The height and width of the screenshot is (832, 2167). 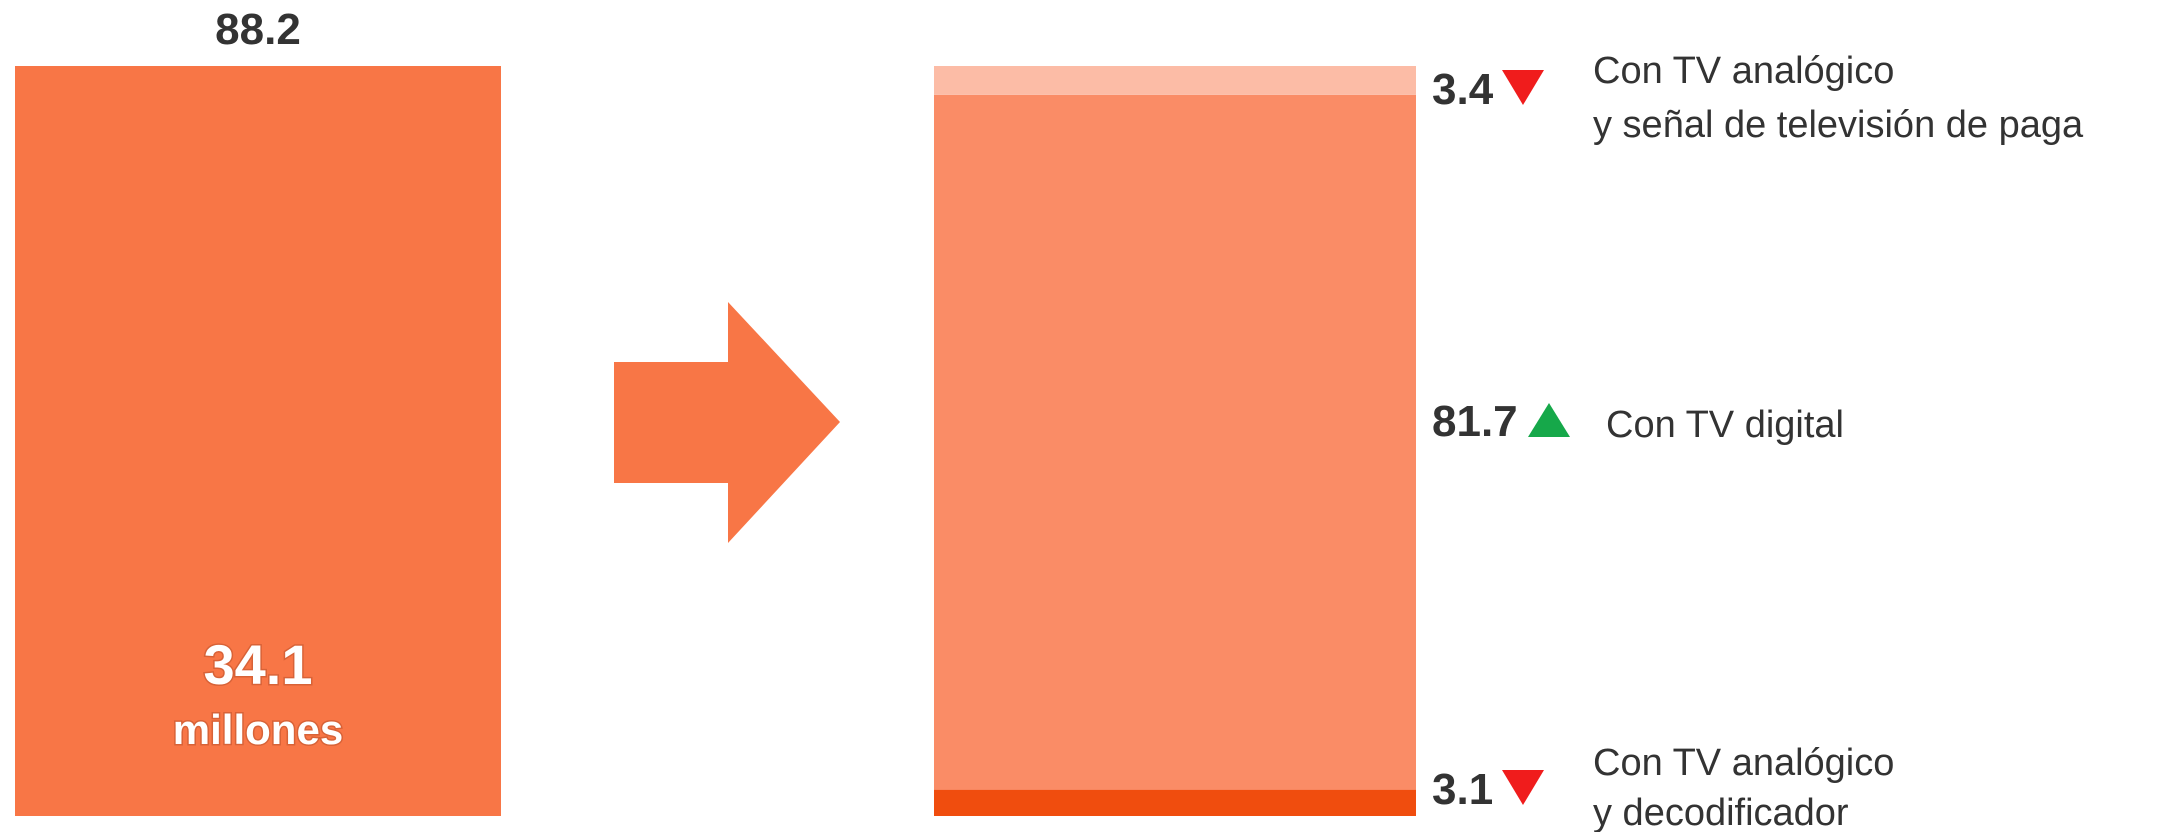 I want to click on total-value-label: 88.2, so click(x=258, y=29).